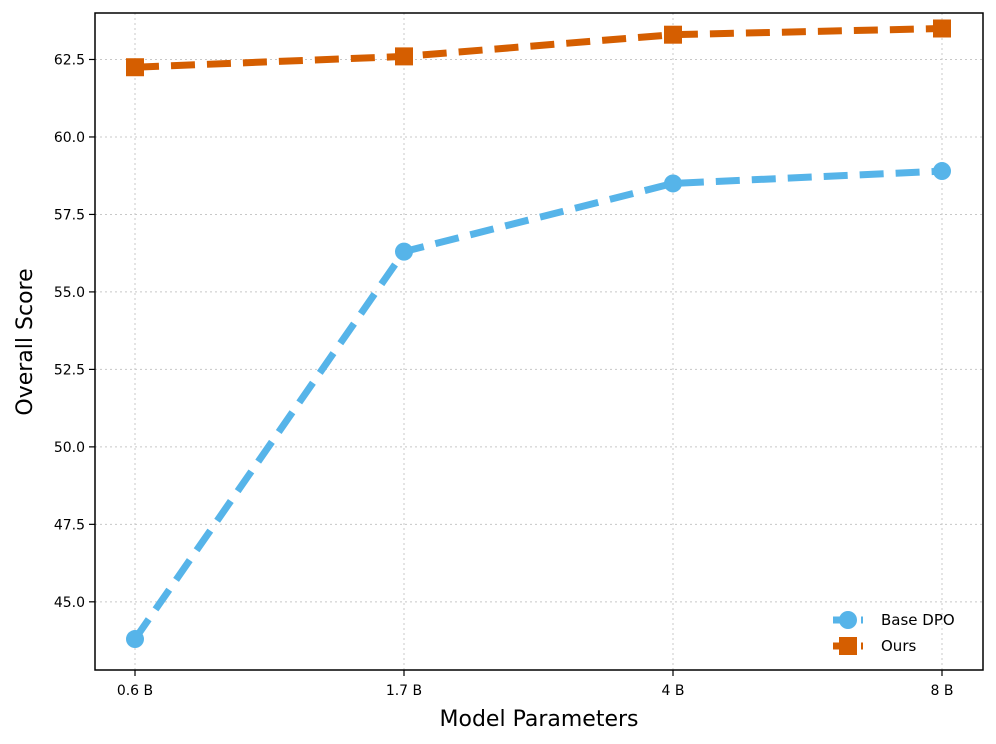 The width and height of the screenshot is (996, 744). I want to click on y-tick-label: 55.0, so click(69, 293).